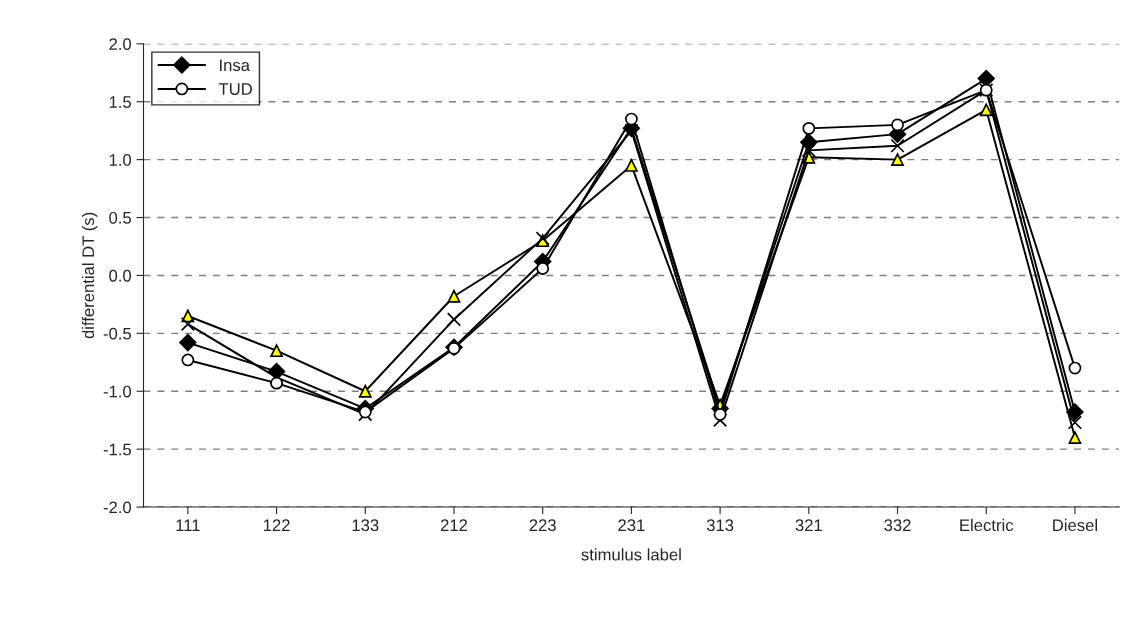  Describe the element at coordinates (117, 391) in the screenshot. I see `y-tick-label: -1.0` at that location.